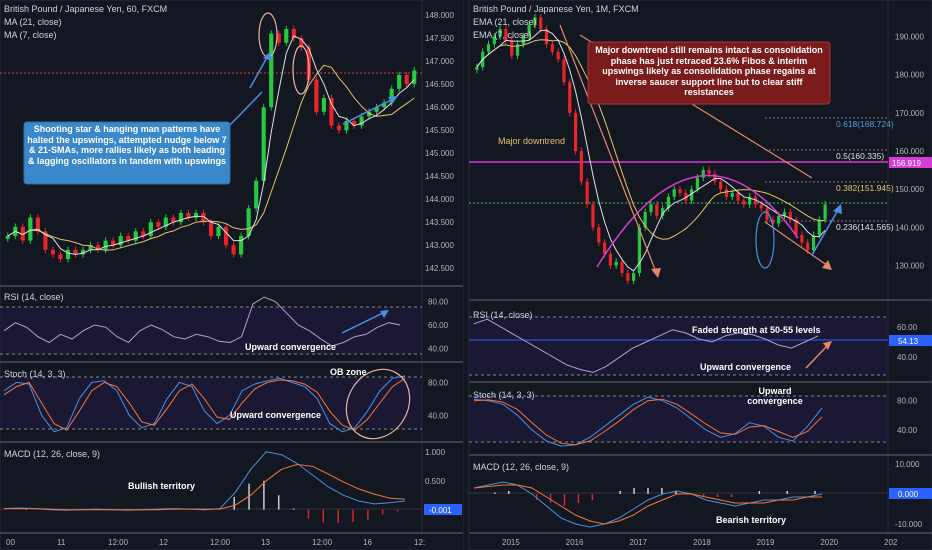  Describe the element at coordinates (907, 416) in the screenshot. I see `right-stoch-axis: 80.00 40.00` at that location.